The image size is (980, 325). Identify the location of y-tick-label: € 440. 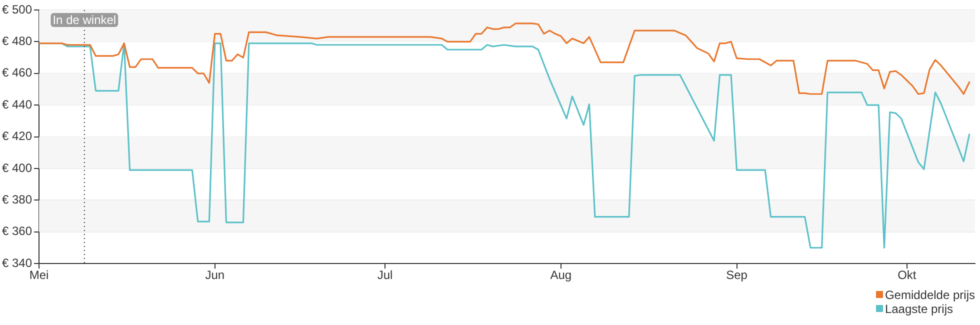
(17, 104).